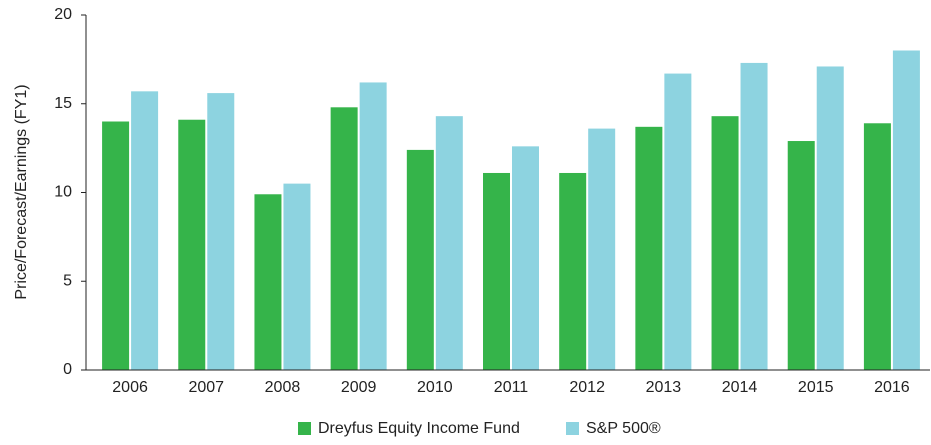  Describe the element at coordinates (63, 103) in the screenshot. I see `y-tick-label: 15` at that location.